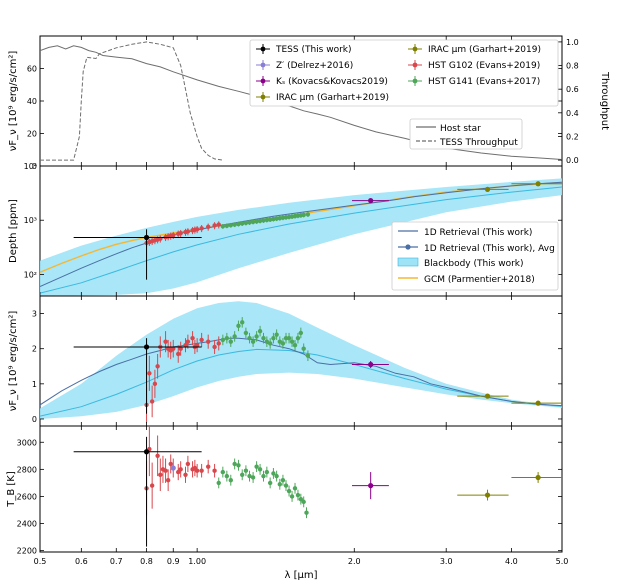  Describe the element at coordinates (34, 314) in the screenshot. I see `panel3-ytick-label: 3` at that location.